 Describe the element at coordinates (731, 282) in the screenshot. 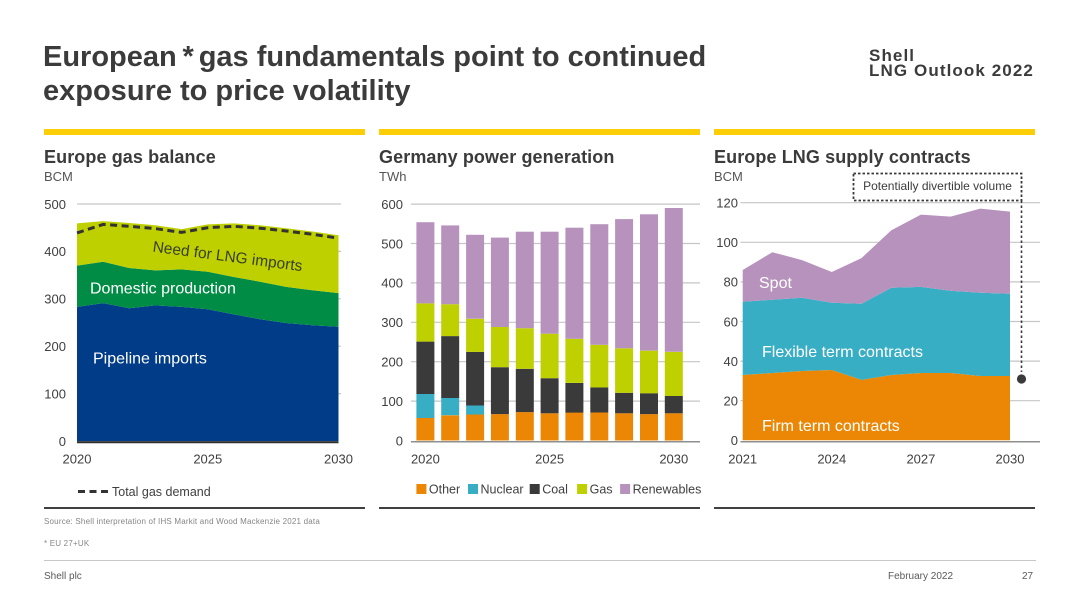

I see `svg-text: 80` at that location.